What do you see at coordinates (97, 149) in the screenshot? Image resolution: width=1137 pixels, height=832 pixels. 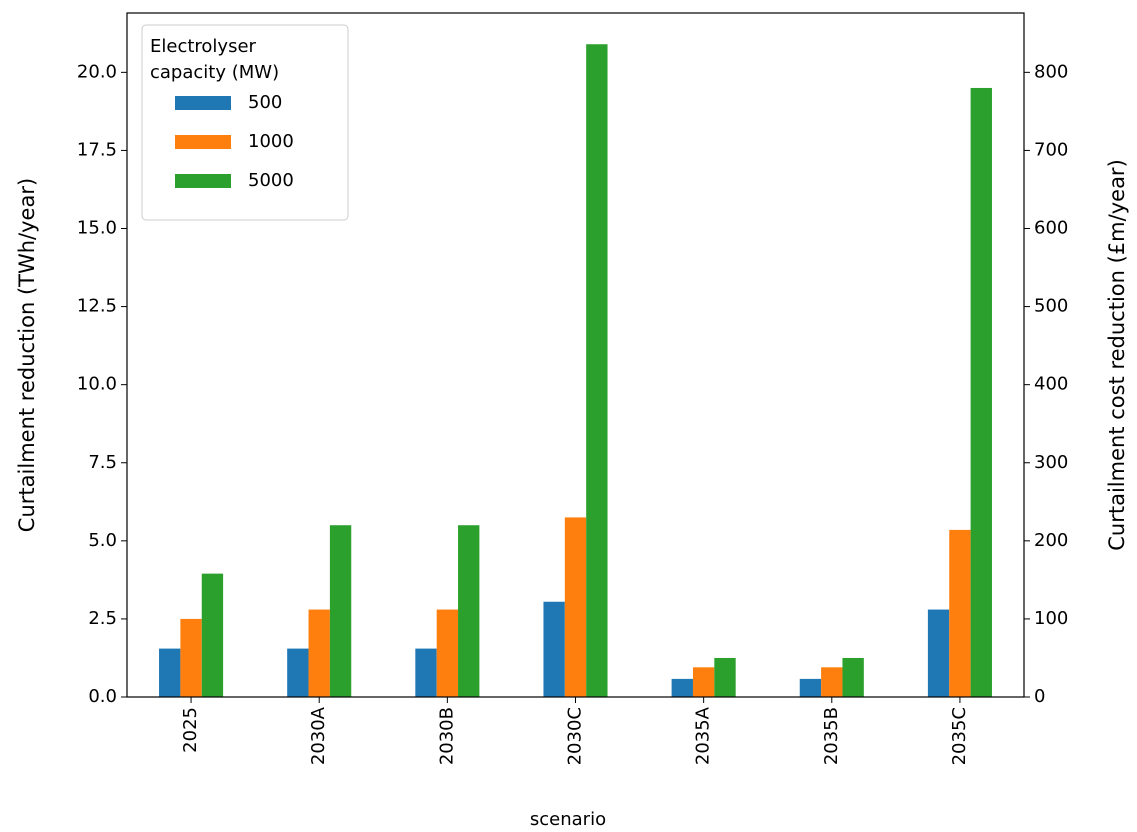 I see `y-tick-label: 17.5` at bounding box center [97, 149].